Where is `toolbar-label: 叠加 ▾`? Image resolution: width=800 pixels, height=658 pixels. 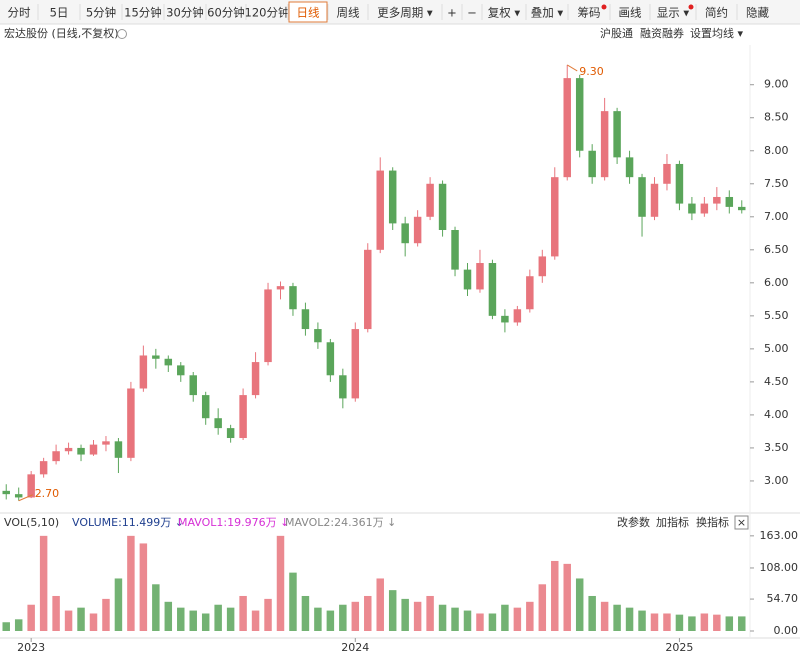 toolbar-label: 叠加 ▾ is located at coordinates (547, 13).